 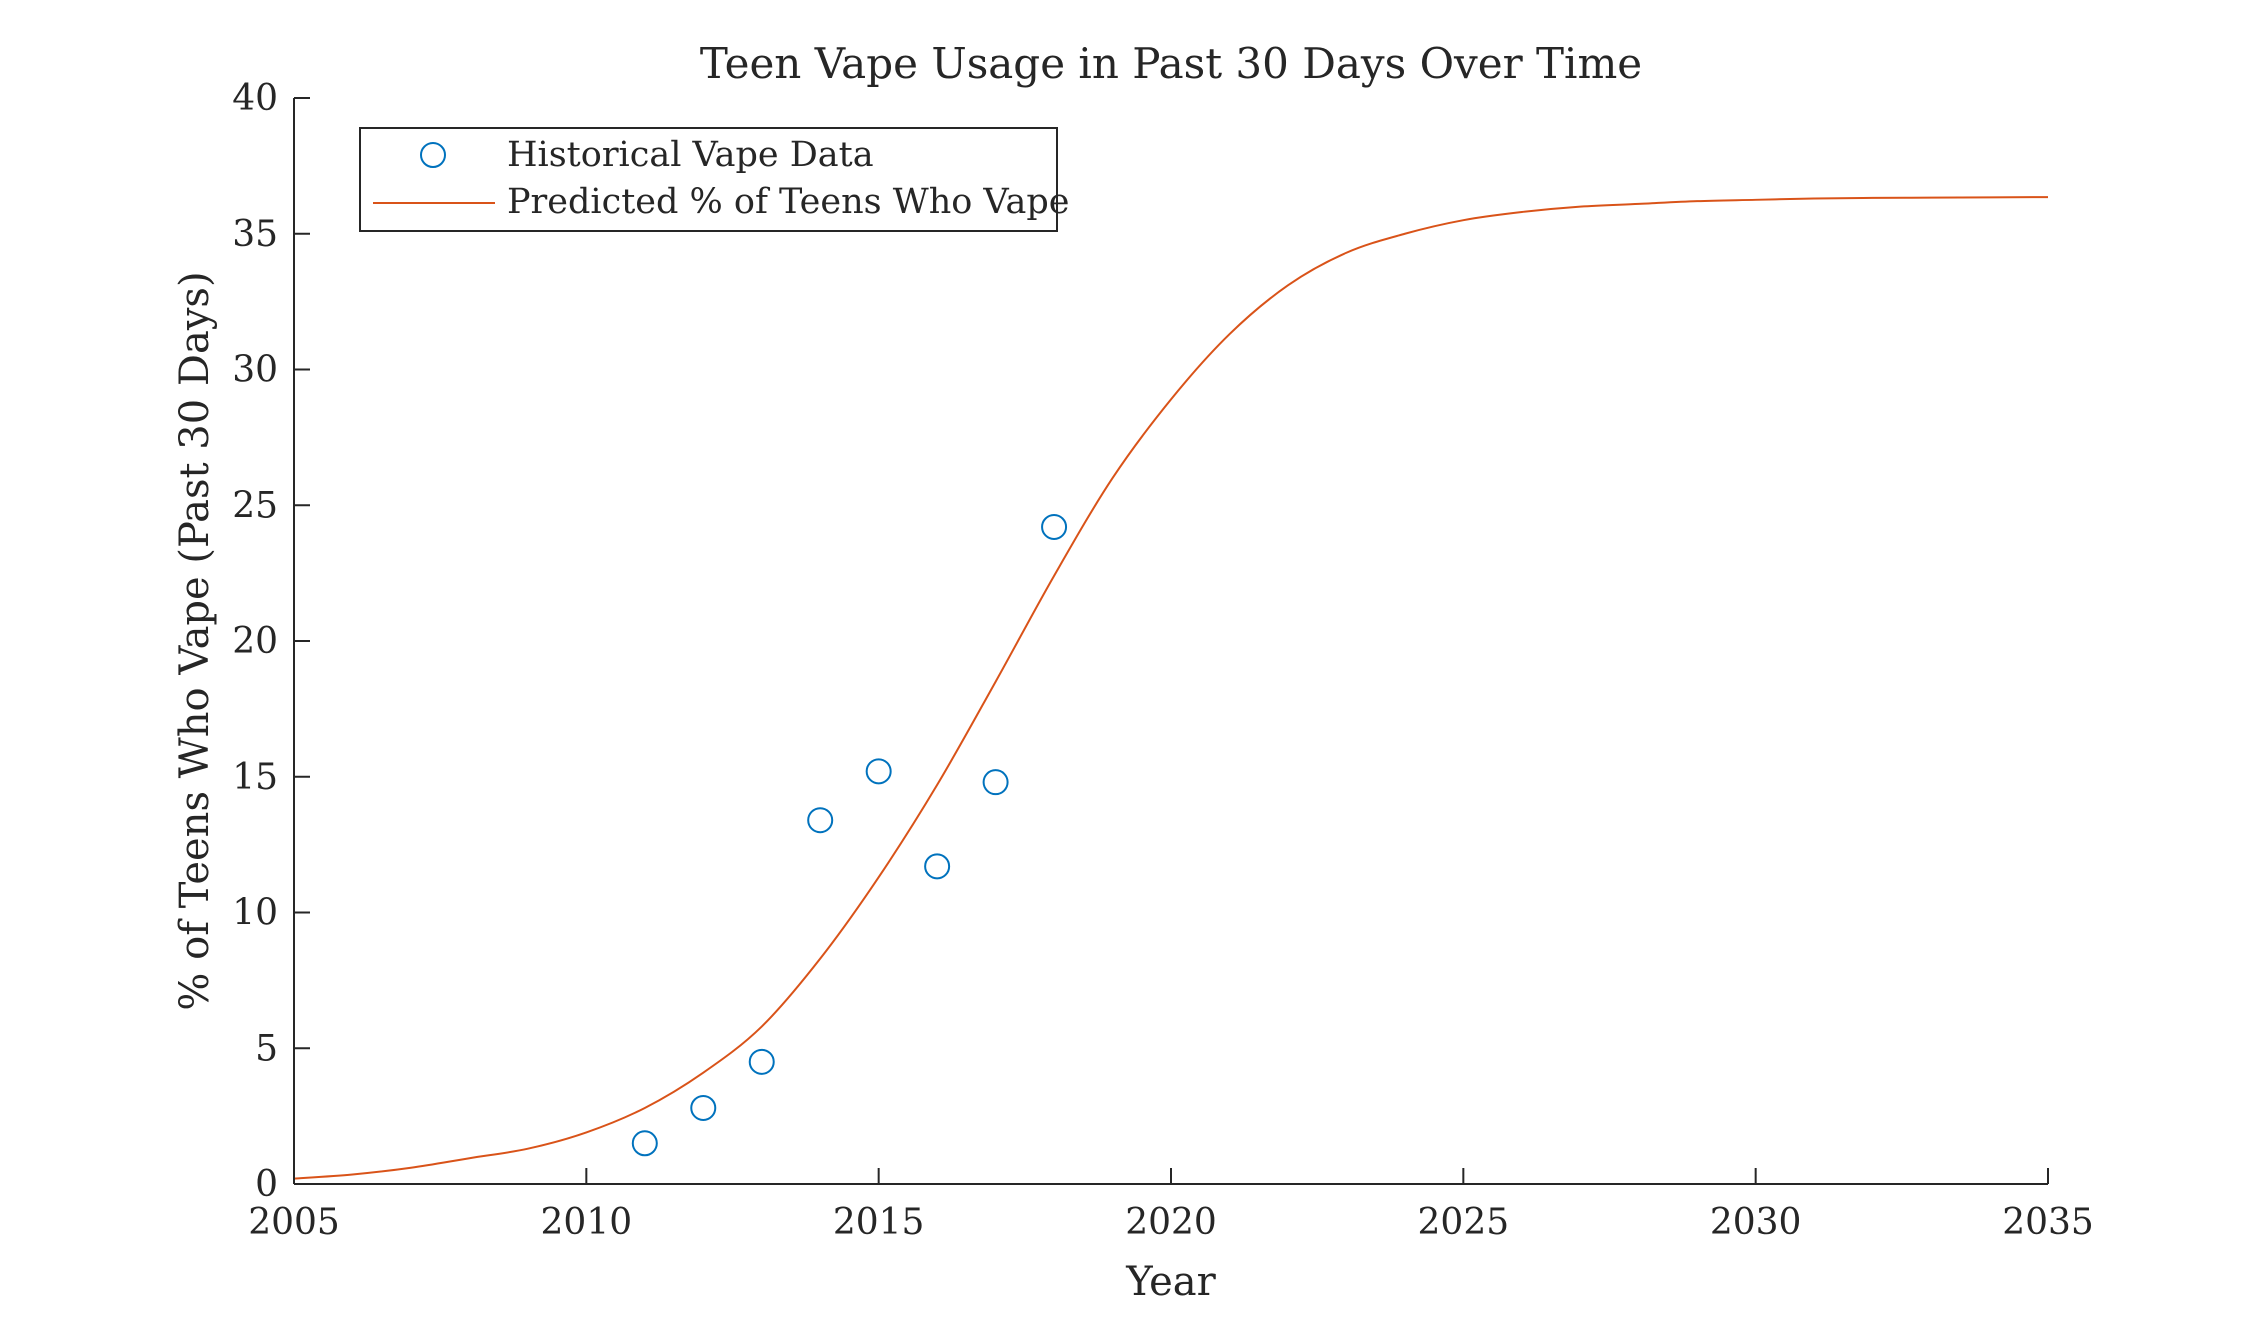 What do you see at coordinates (1756, 1222) in the screenshot?
I see `x-tick-label: 2030` at bounding box center [1756, 1222].